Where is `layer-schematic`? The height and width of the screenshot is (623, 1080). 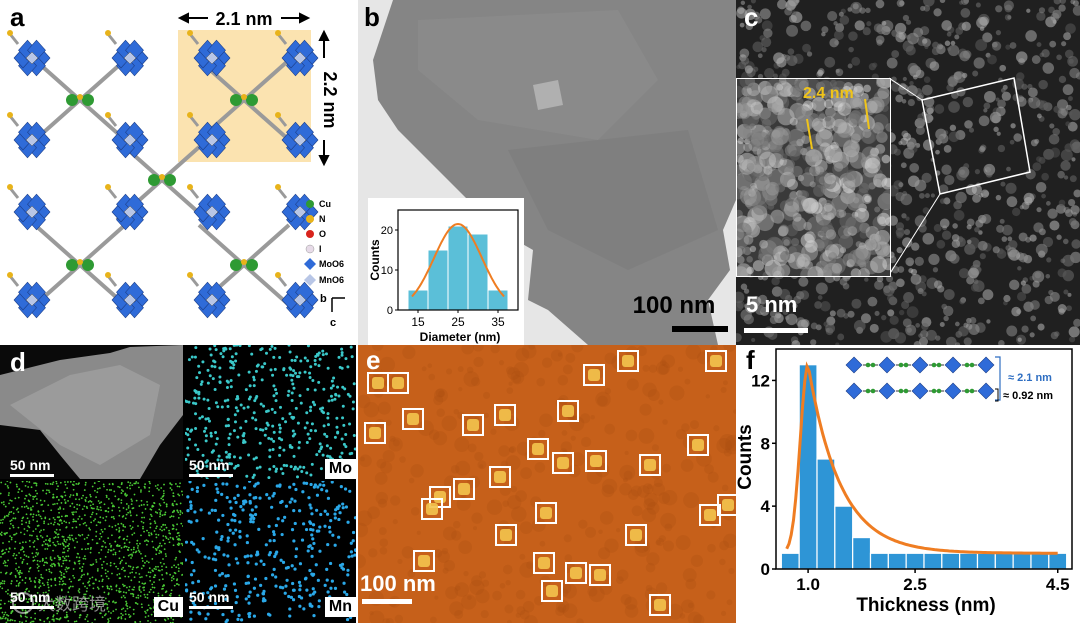
layer-schematic is located at coordinates (920, 378).